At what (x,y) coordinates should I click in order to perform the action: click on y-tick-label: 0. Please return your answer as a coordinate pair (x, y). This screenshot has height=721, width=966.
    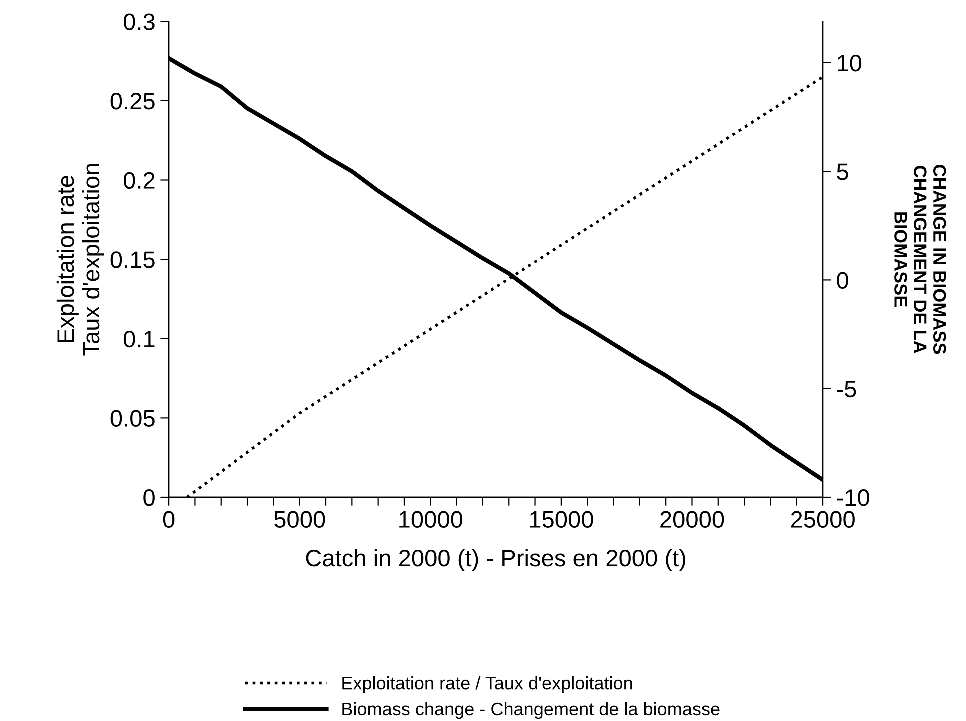
    Looking at the image, I should click on (149, 498).